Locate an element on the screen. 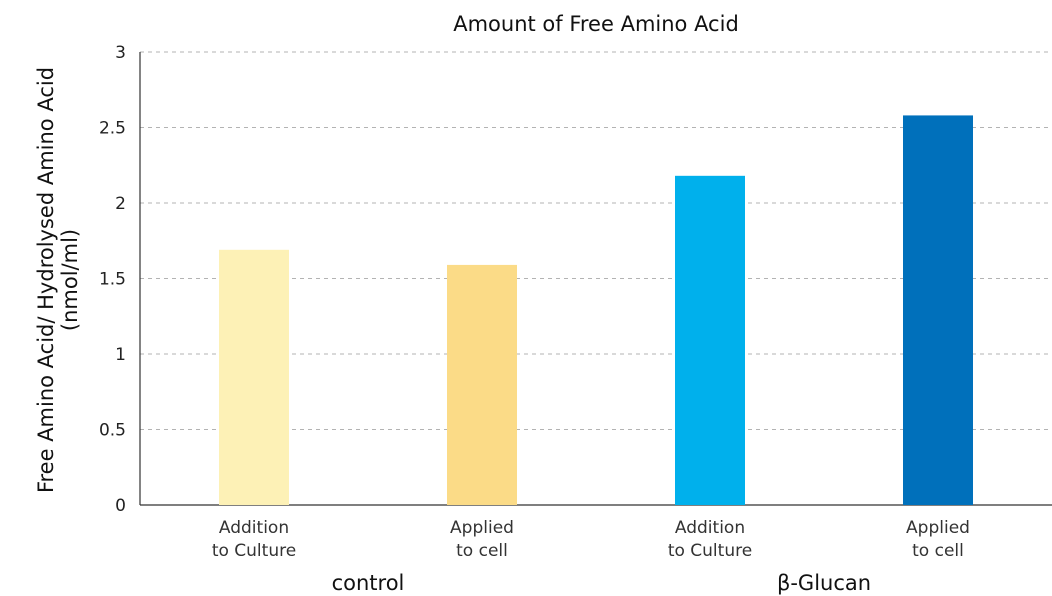  group-label: β-Glucan is located at coordinates (824, 583).